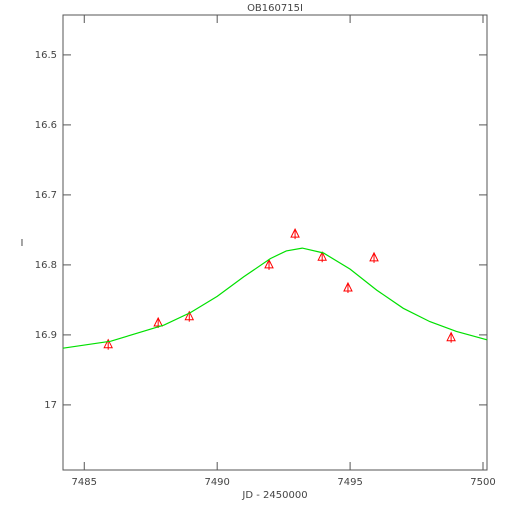 The height and width of the screenshot is (510, 510). Describe the element at coordinates (46, 55) in the screenshot. I see `y-tick-label: 16.5` at that location.